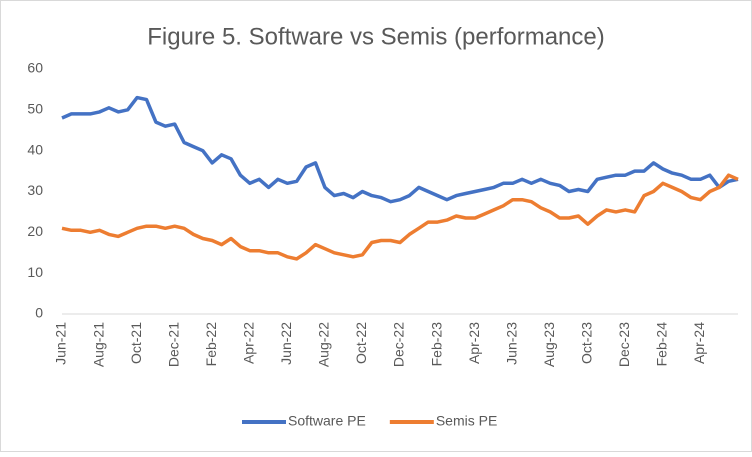 This screenshot has width=752, height=457. I want to click on x-tick-label: Oct-23, so click(586, 343).